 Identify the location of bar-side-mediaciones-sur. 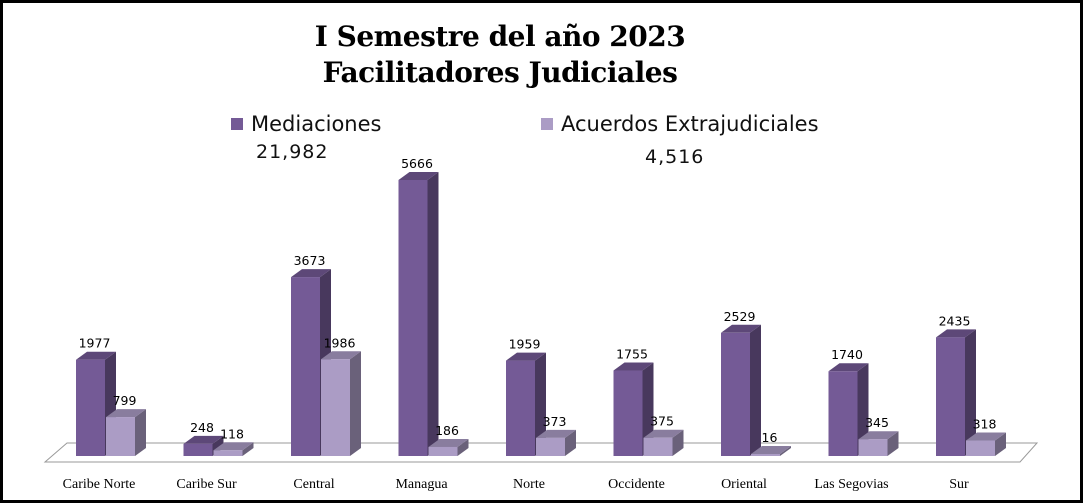
(970, 392).